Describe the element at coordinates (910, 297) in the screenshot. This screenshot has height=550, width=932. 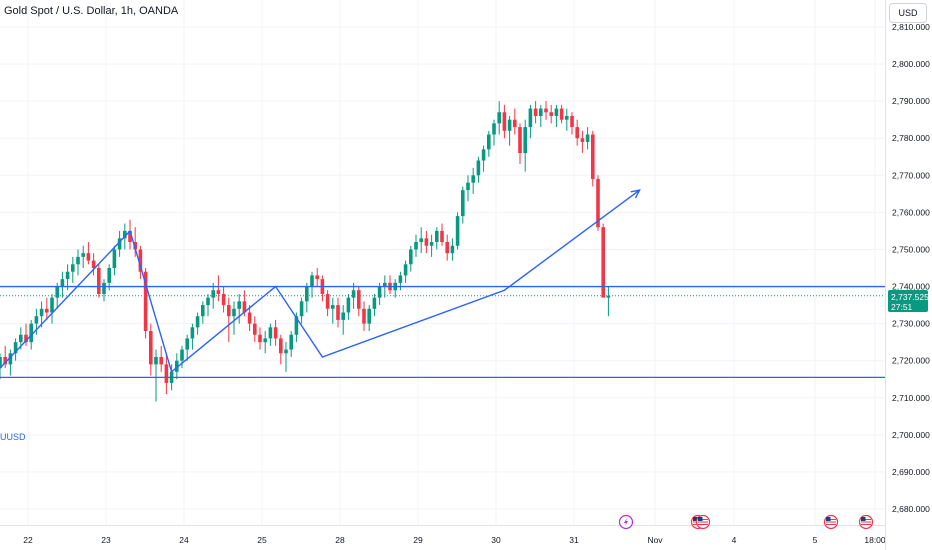
I see `current-price: 2,737.525` at that location.